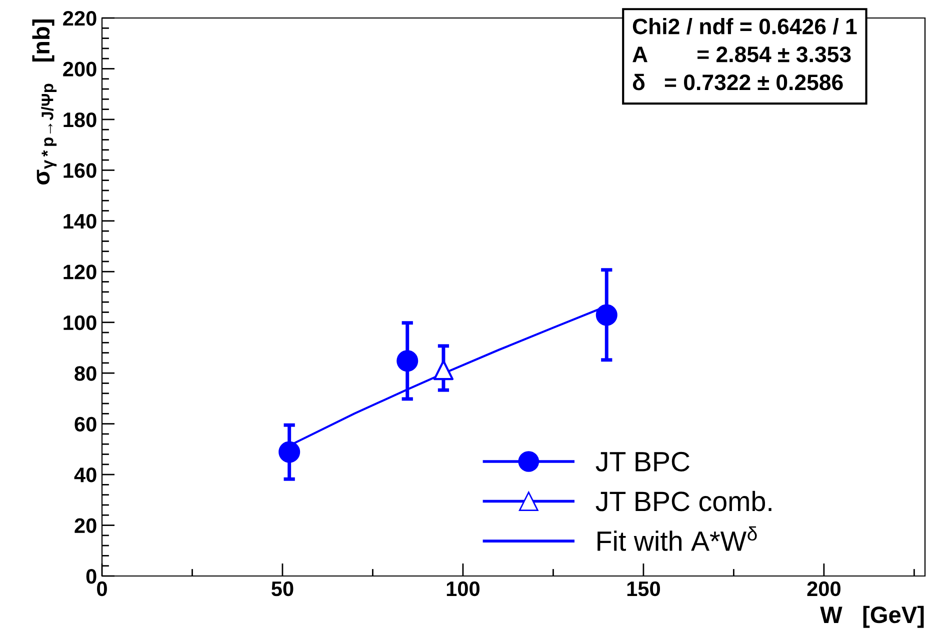  What do you see at coordinates (741, 54) in the screenshot?
I see `annotation: A = 2.854 ± 3.353` at bounding box center [741, 54].